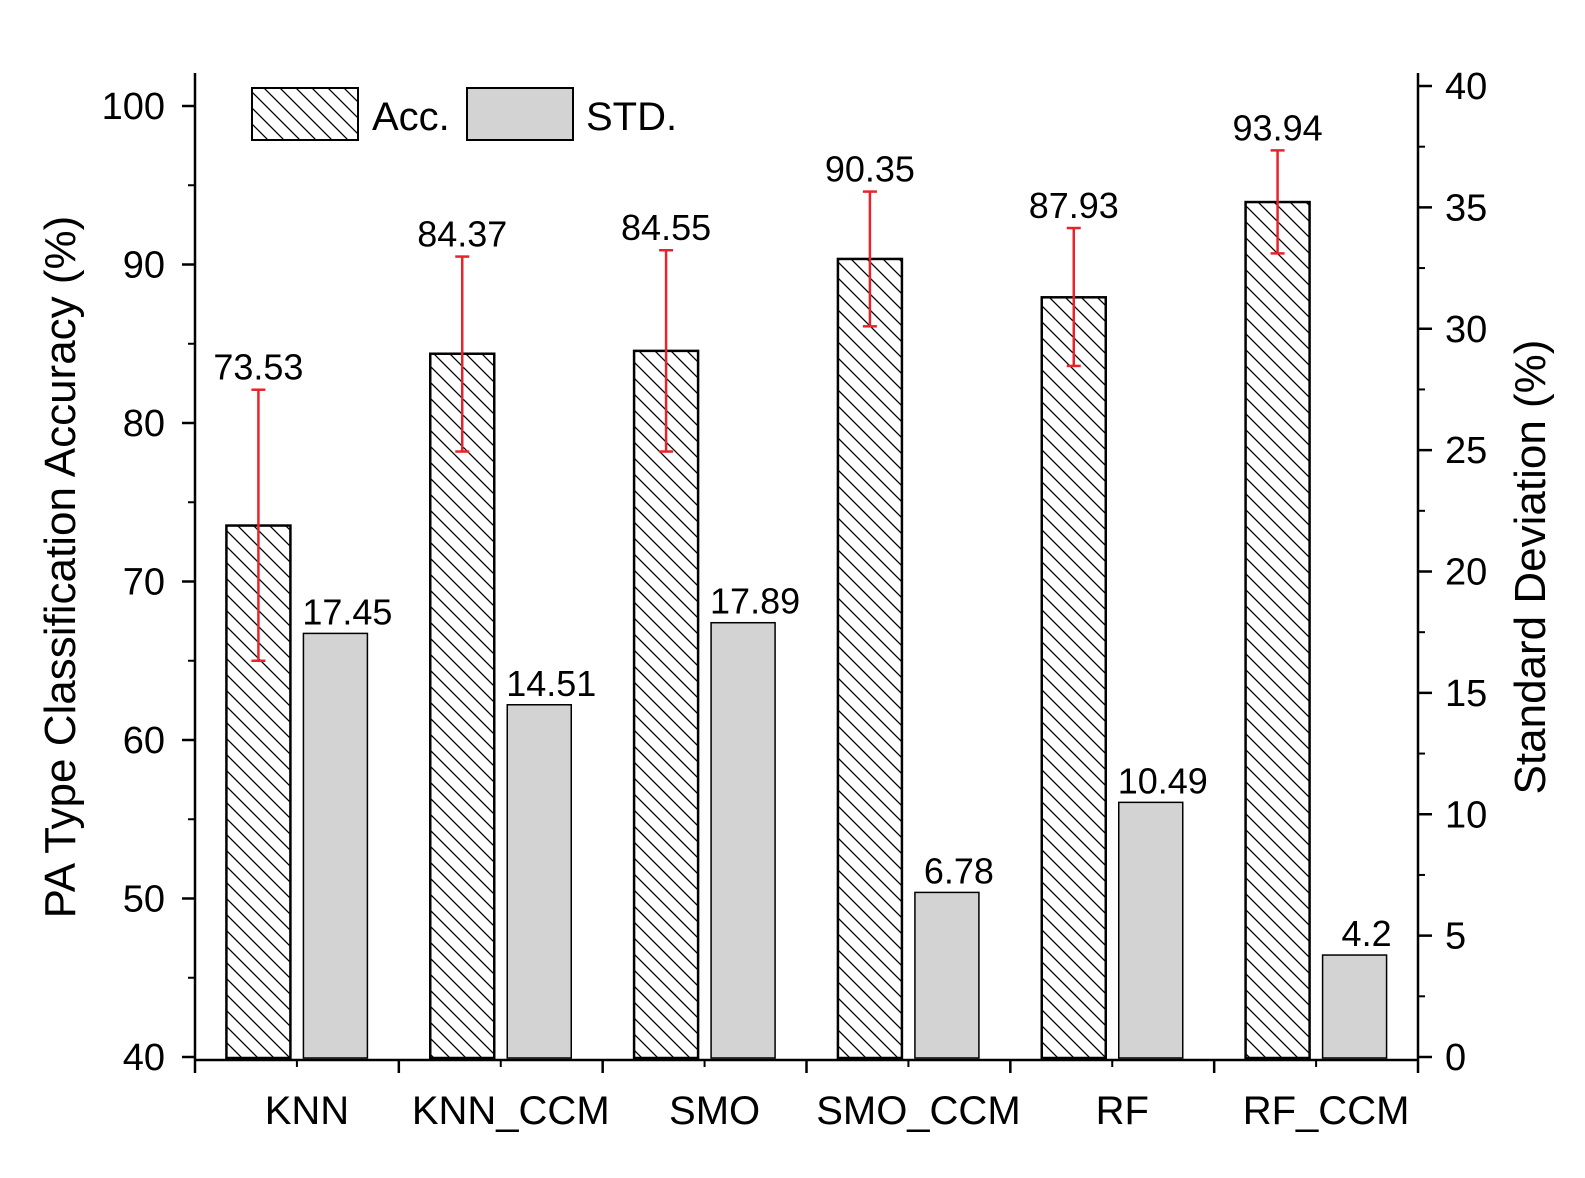 The height and width of the screenshot is (1178, 1585). I want to click on left-tick-label: 40, so click(144, 1058).